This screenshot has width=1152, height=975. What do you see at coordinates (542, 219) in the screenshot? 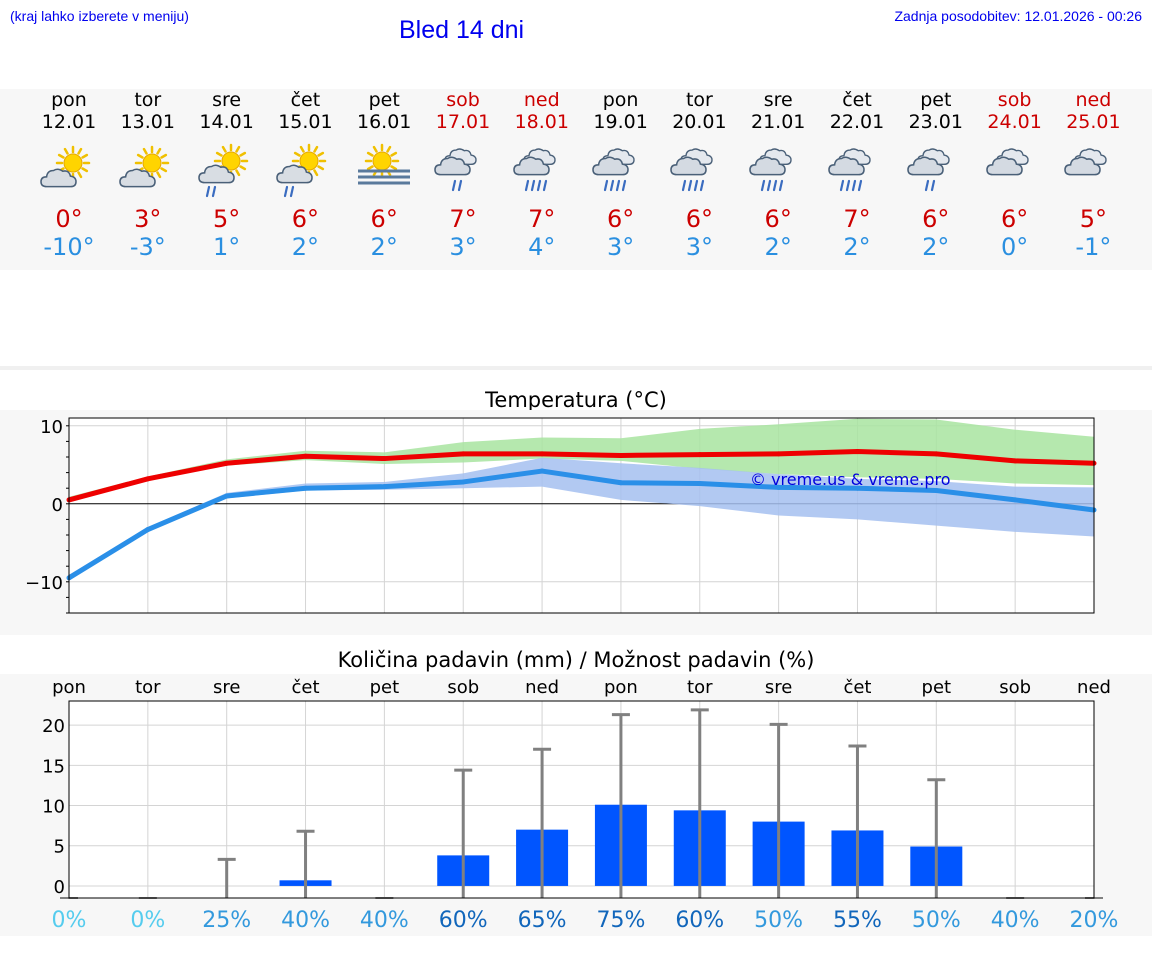
I see `temp-max: 7°` at bounding box center [542, 219].